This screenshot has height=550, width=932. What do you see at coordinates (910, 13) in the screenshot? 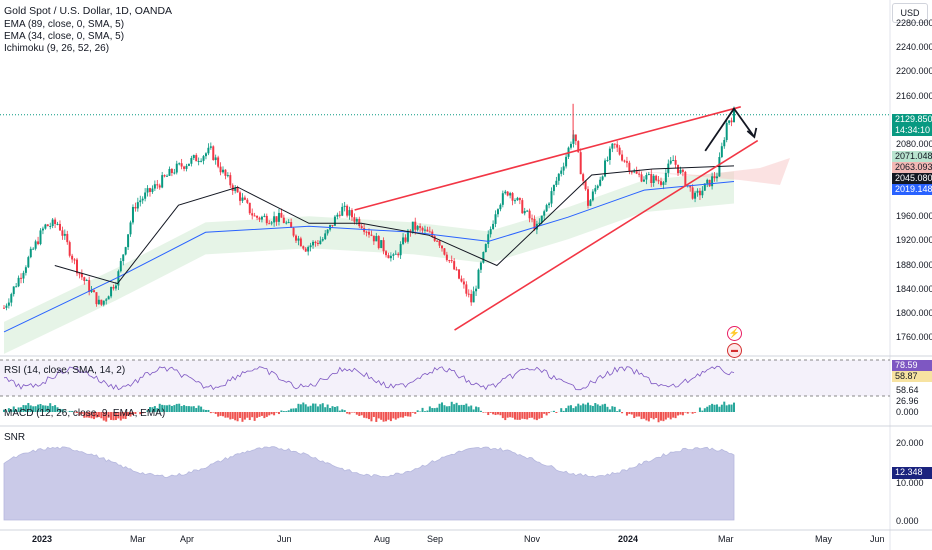
I see `currency-button: USD` at bounding box center [910, 13].